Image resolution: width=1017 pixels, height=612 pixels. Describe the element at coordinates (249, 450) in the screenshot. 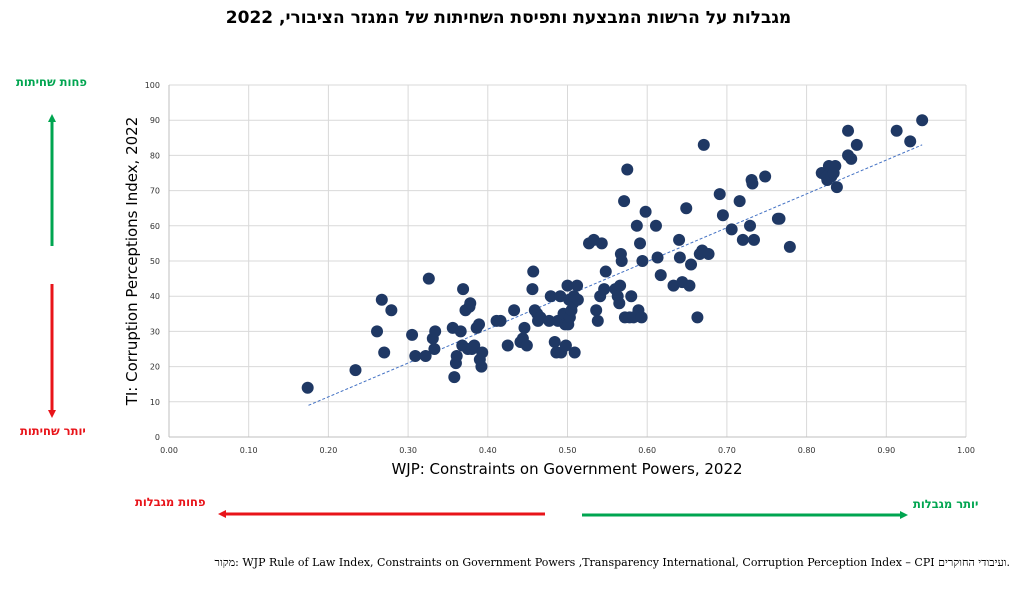

I see `x-tick-label: 0.10` at that location.